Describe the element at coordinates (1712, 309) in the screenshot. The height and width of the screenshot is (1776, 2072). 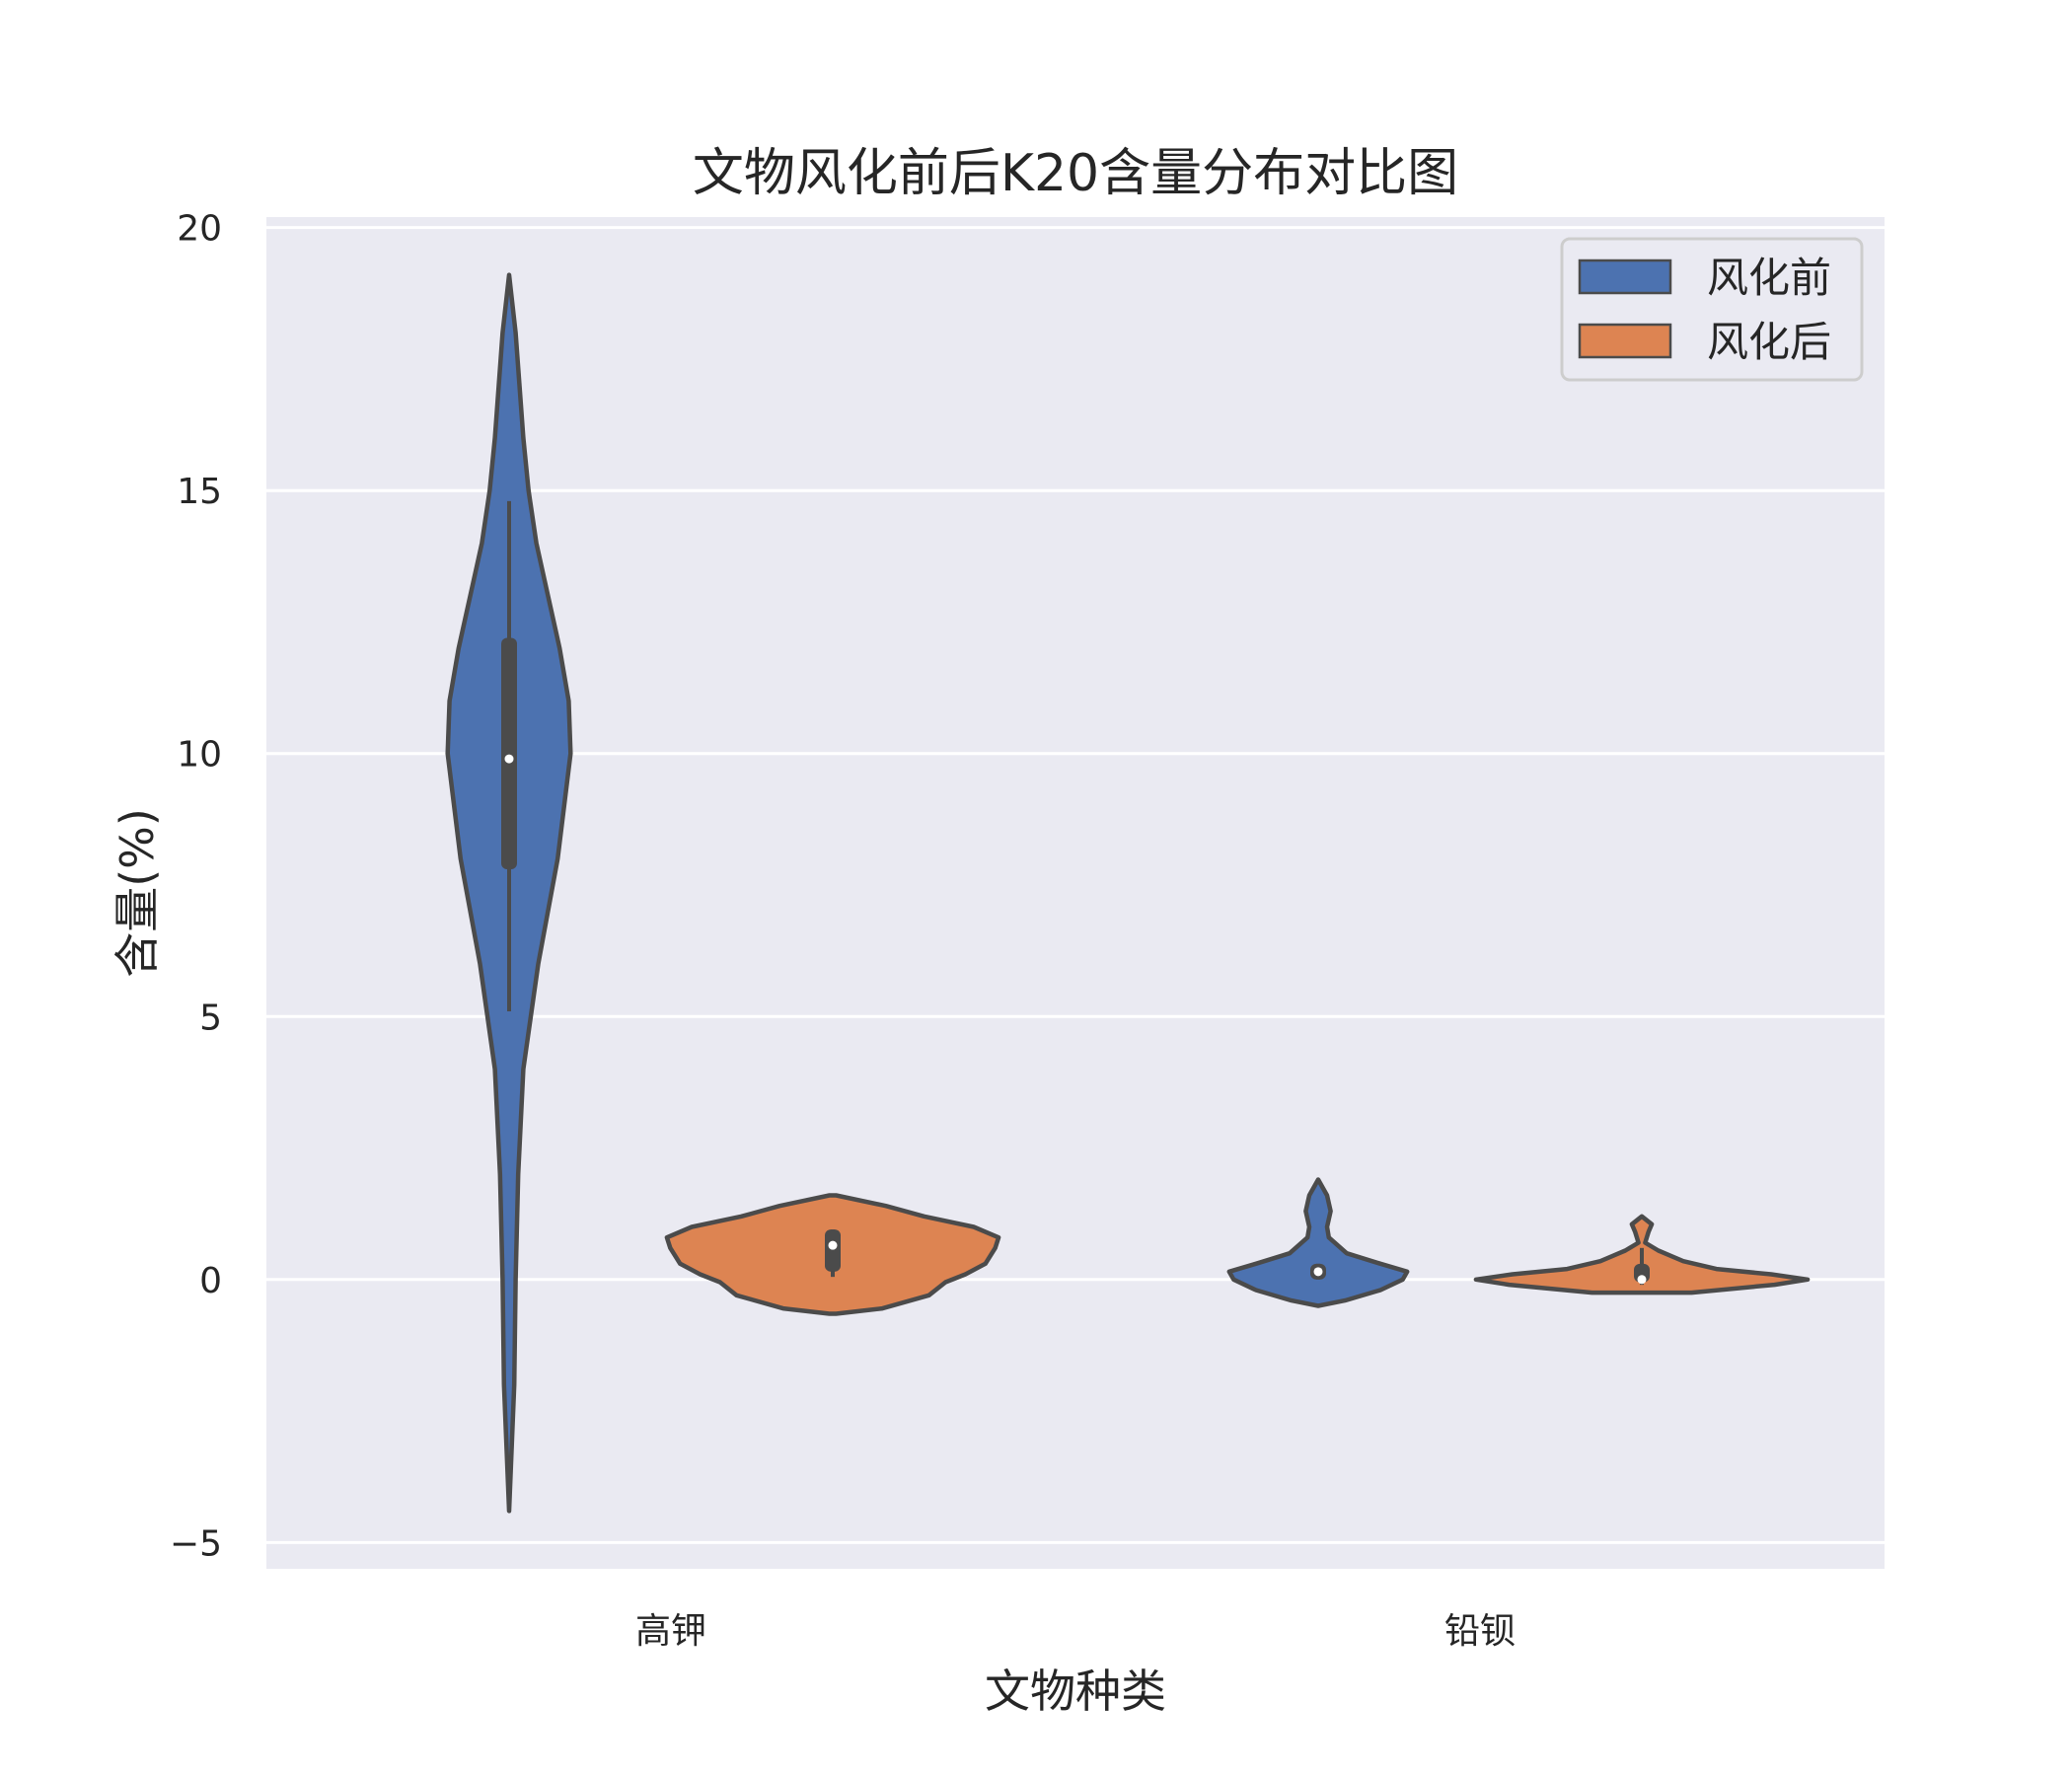
I see `legend: 风化前 风化后` at that location.